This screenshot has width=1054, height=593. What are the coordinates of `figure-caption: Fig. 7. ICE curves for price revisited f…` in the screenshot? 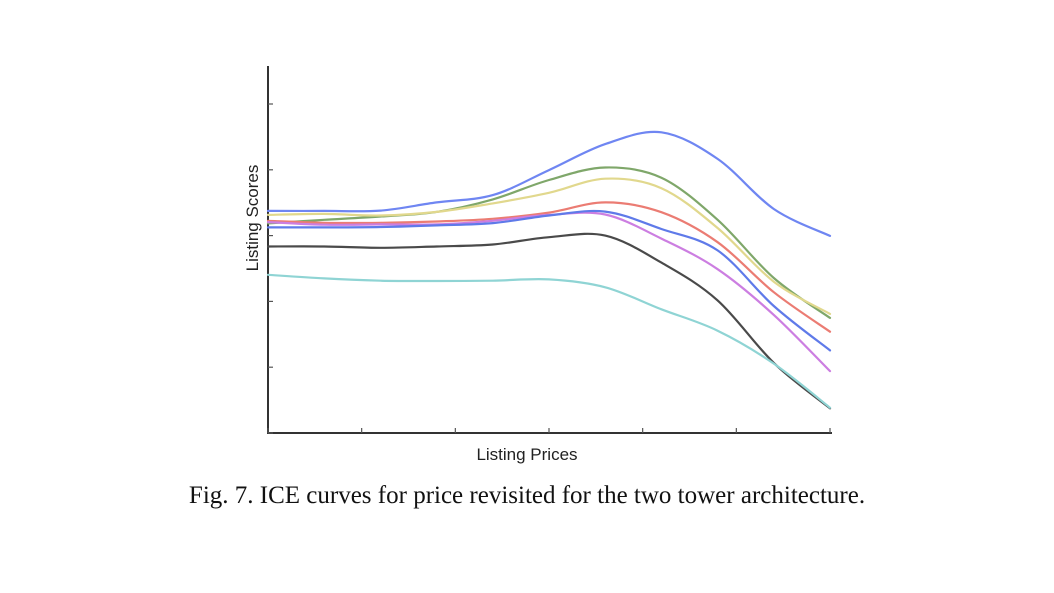 It's located at (527, 495).